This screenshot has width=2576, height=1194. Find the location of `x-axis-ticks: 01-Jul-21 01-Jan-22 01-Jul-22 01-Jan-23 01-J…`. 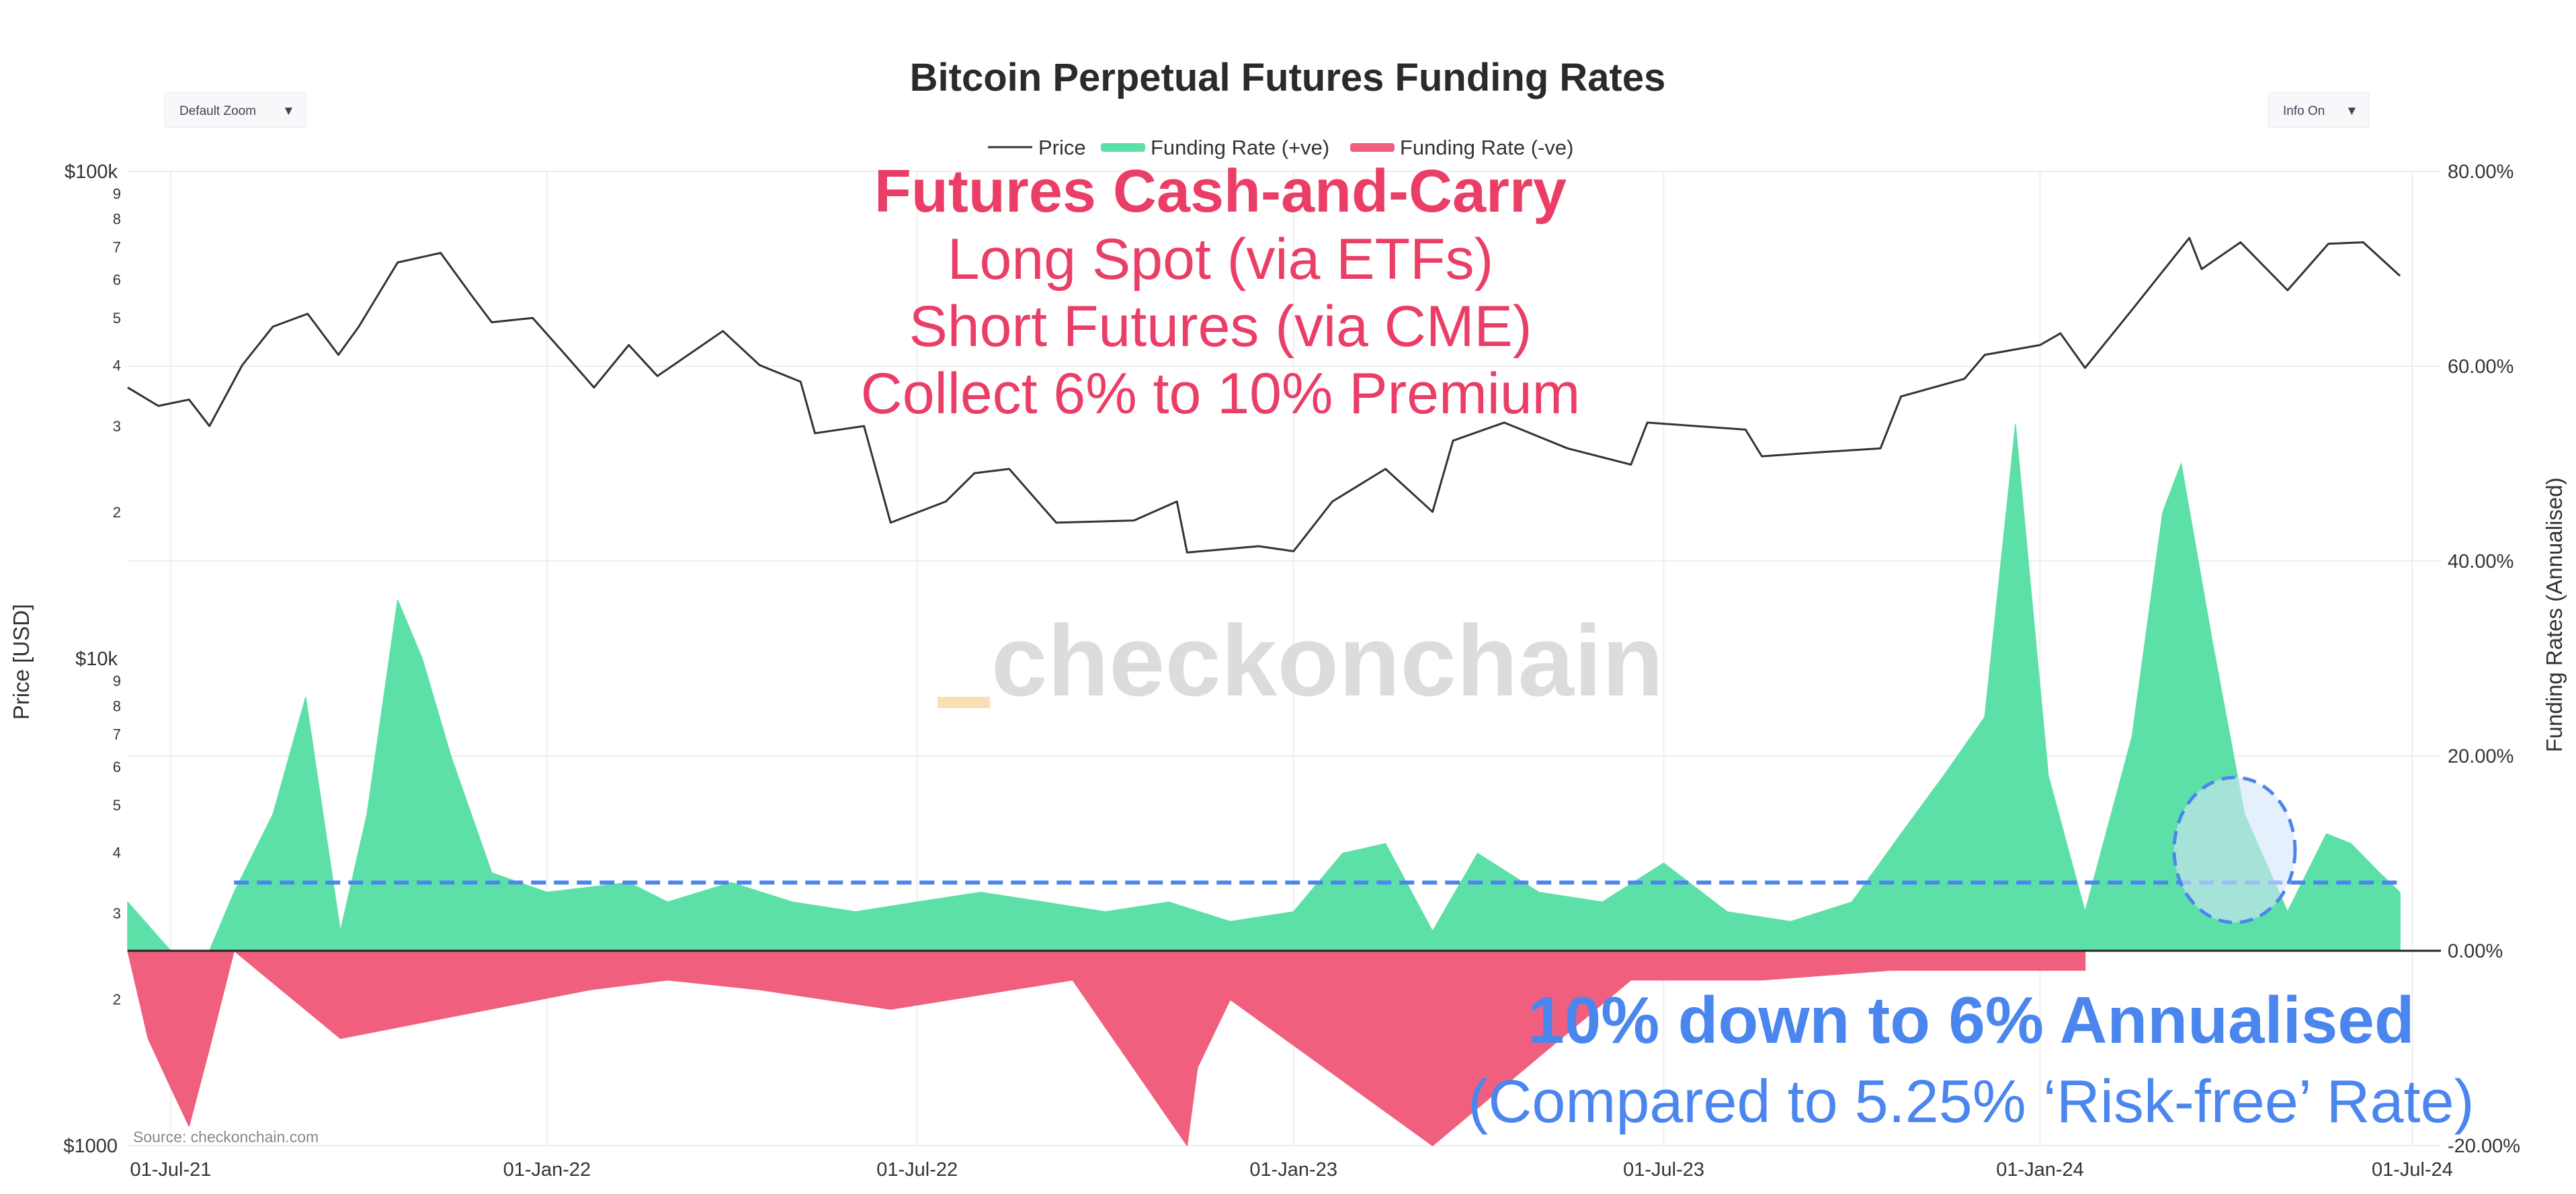

x-axis-ticks: 01-Jul-21 01-Jan-22 01-Jul-22 01-Jan-23 01-J… is located at coordinates (1291, 1170).